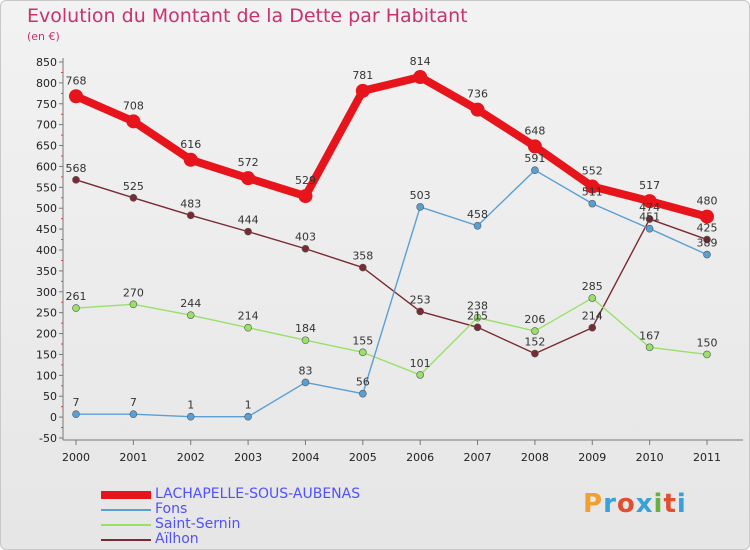  I want to click on y-tick-label: 0, so click(53, 417).